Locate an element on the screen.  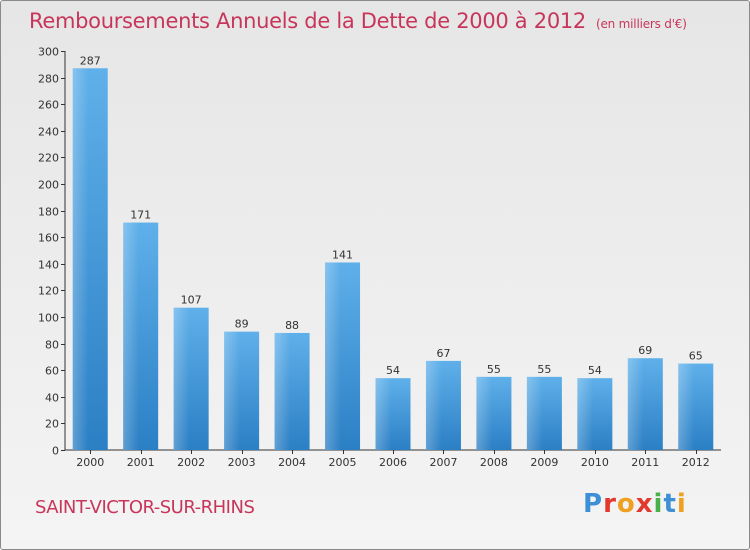
data-label: 89 is located at coordinates (242, 324).